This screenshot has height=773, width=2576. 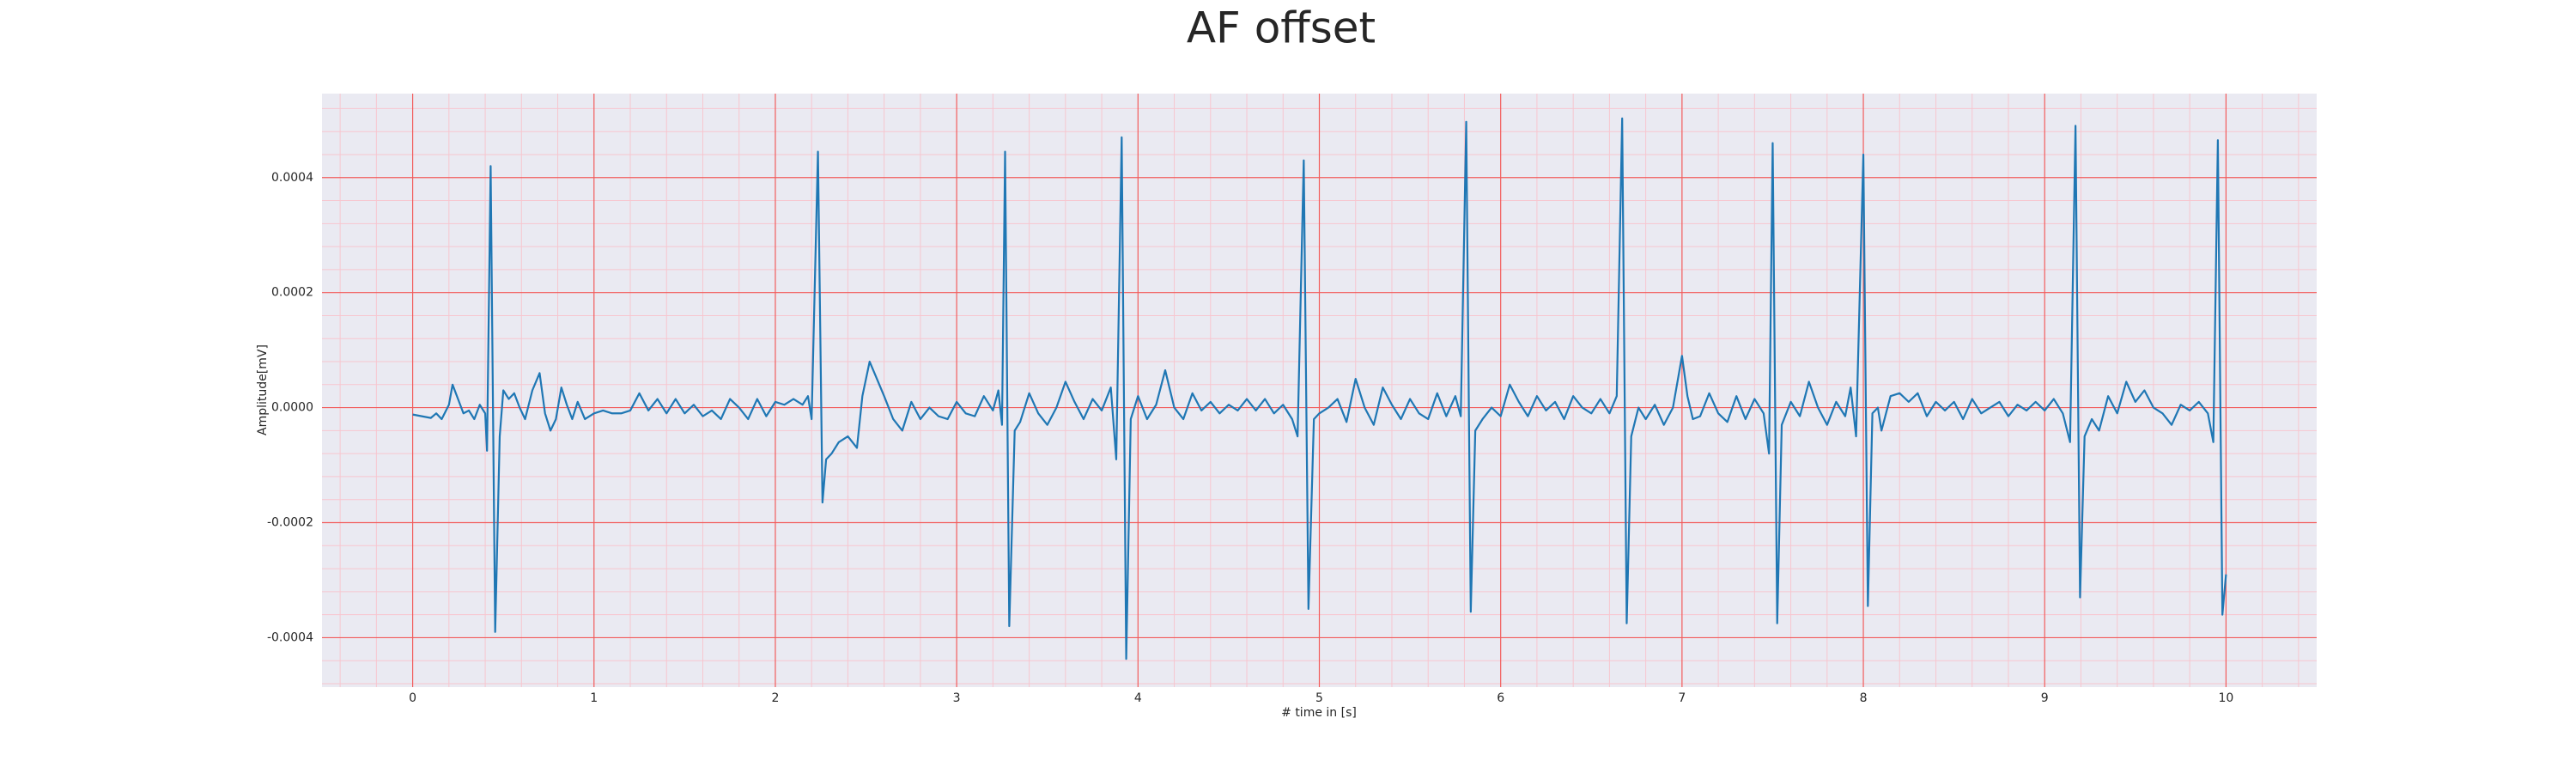 I want to click on x-tick-label: 8, so click(x=1864, y=698).